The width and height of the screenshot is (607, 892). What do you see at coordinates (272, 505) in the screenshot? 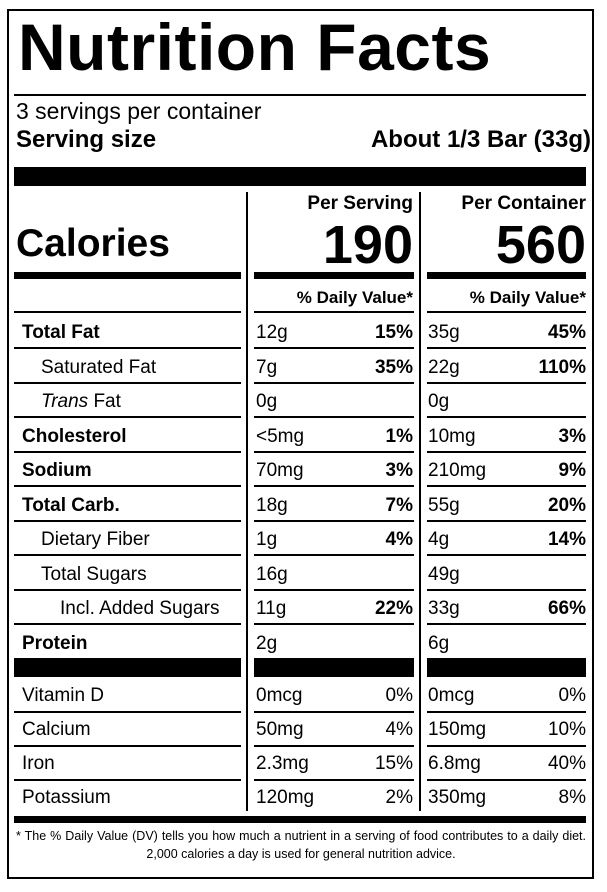
I see `serving-amount: 18g` at bounding box center [272, 505].